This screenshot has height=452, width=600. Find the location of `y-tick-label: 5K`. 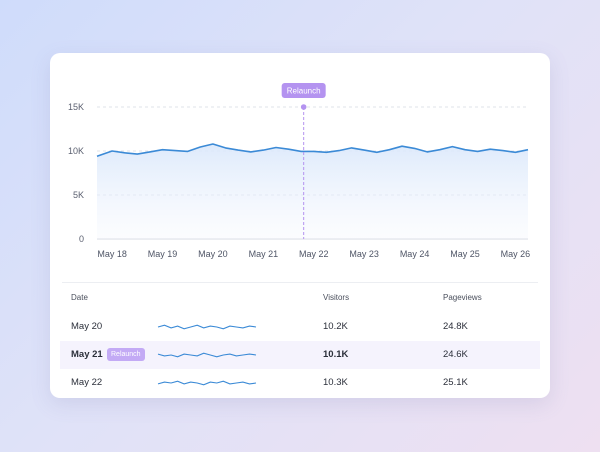

y-tick-label: 5K is located at coordinates (78, 195).